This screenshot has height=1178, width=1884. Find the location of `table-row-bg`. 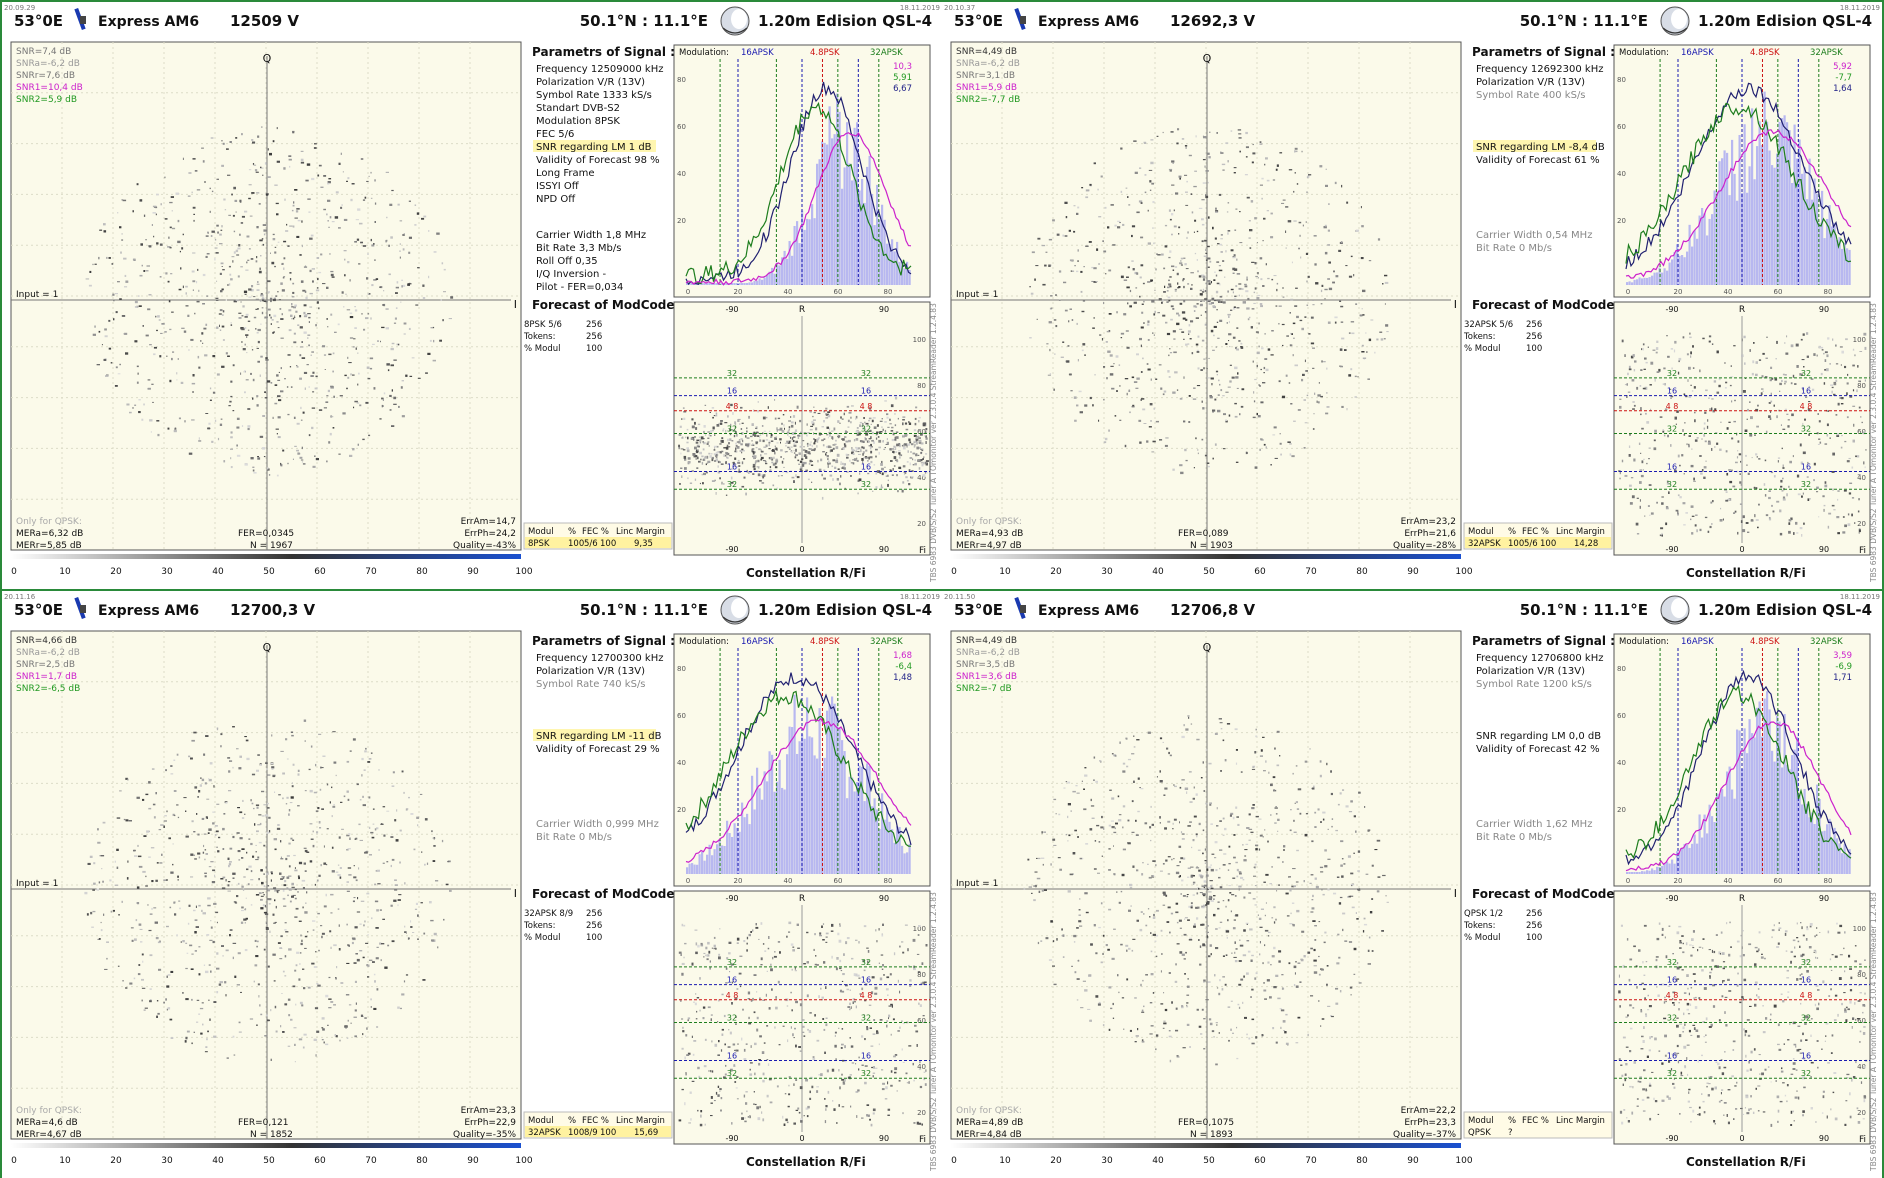

table-row-bg is located at coordinates (1538, 542).